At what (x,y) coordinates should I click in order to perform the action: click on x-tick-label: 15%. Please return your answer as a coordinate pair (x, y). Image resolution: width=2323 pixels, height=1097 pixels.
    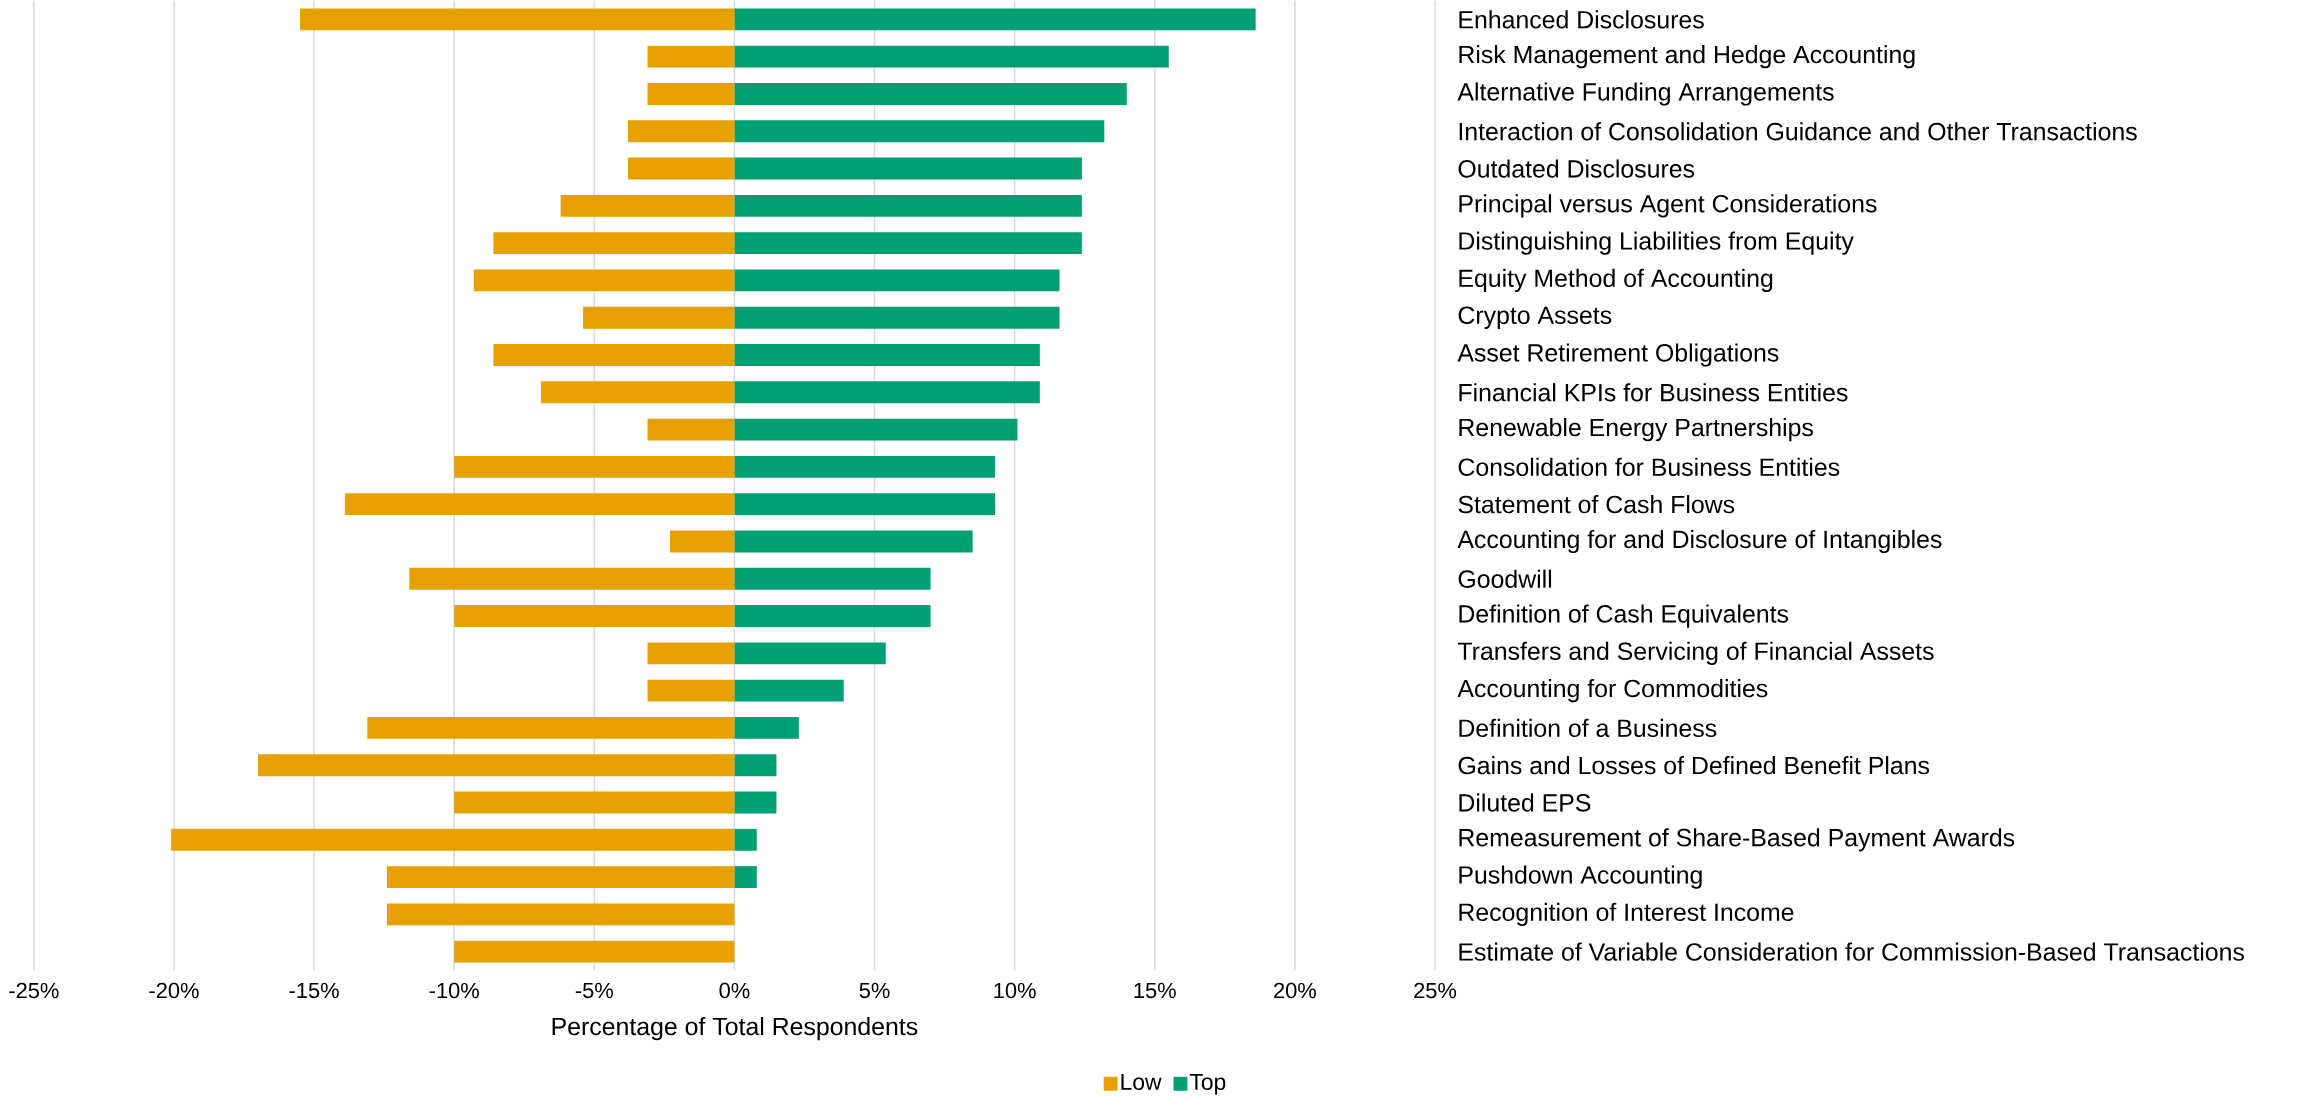
    Looking at the image, I should click on (1155, 990).